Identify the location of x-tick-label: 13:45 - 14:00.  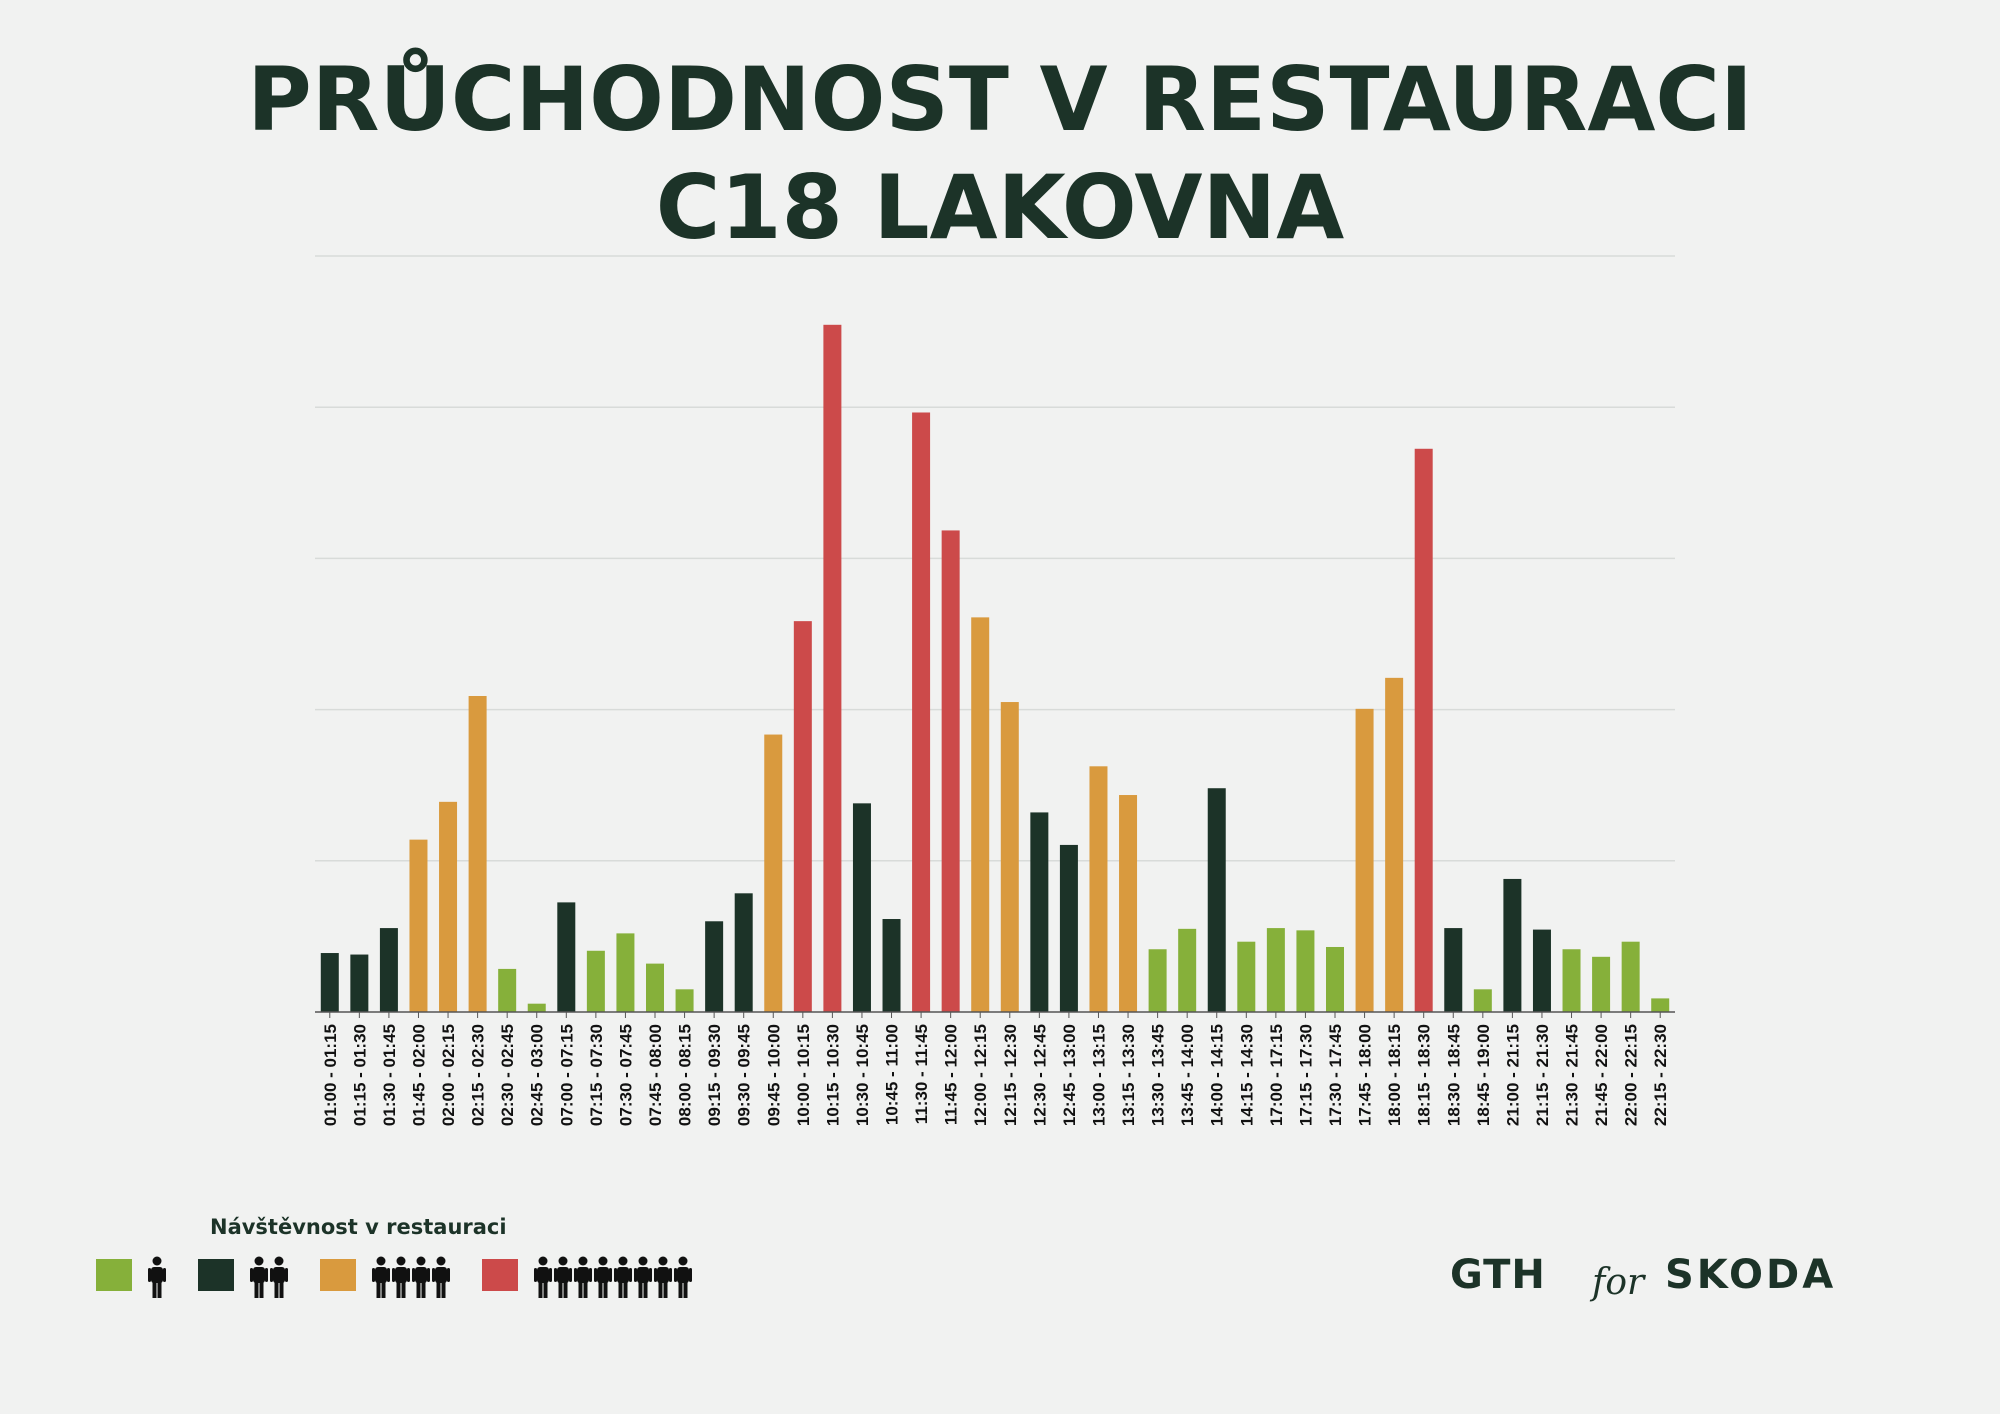
(1187, 1075).